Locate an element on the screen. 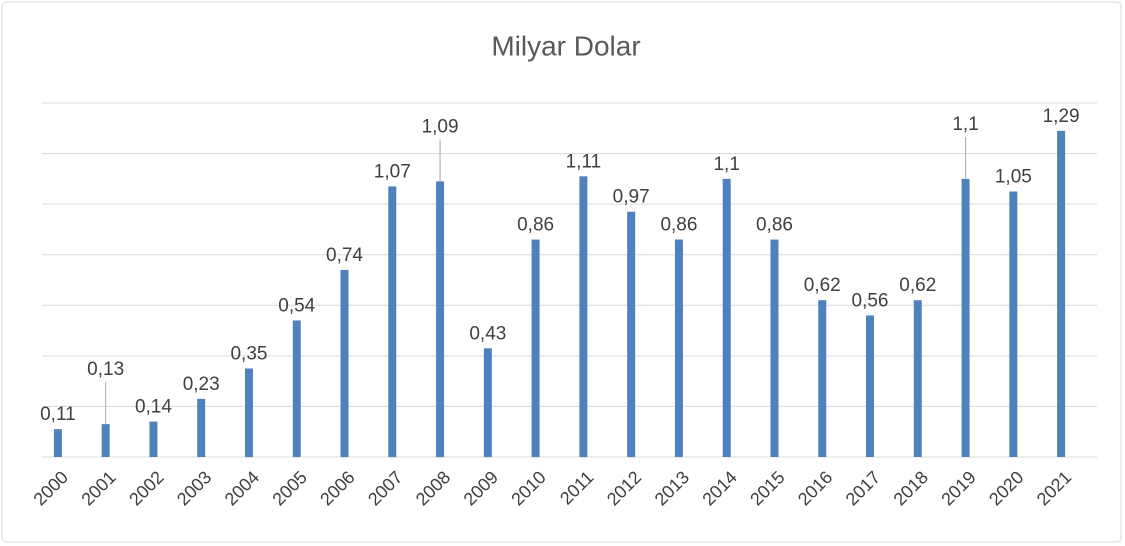 This screenshot has width=1125, height=546. data-label: 0,13 is located at coordinates (105, 369).